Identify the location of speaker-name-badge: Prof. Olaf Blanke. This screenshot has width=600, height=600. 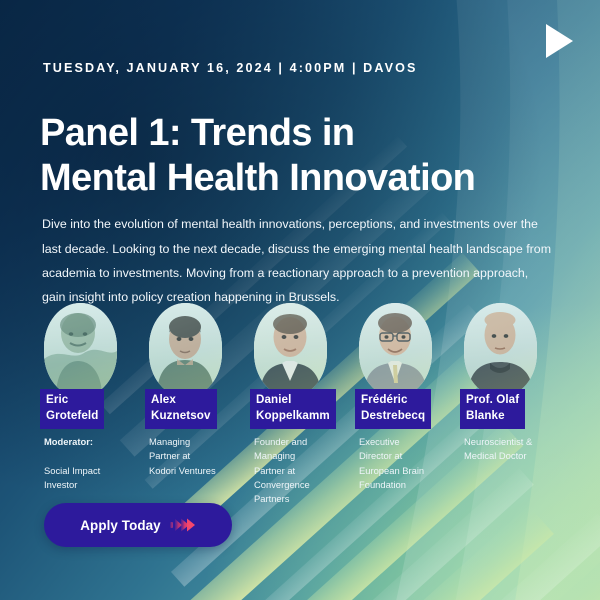
(493, 409).